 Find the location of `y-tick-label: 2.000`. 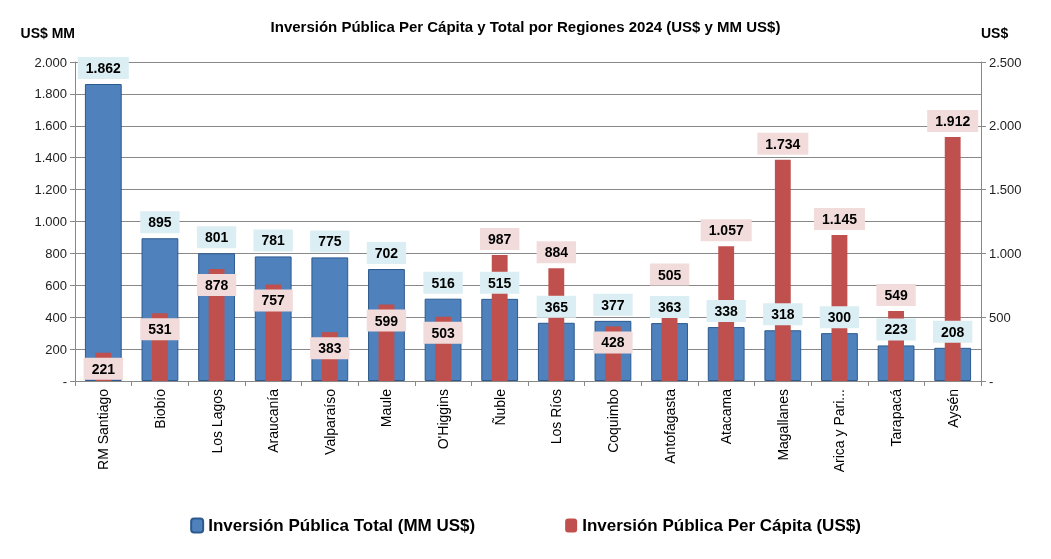

y-tick-label: 2.000 is located at coordinates (50, 62).